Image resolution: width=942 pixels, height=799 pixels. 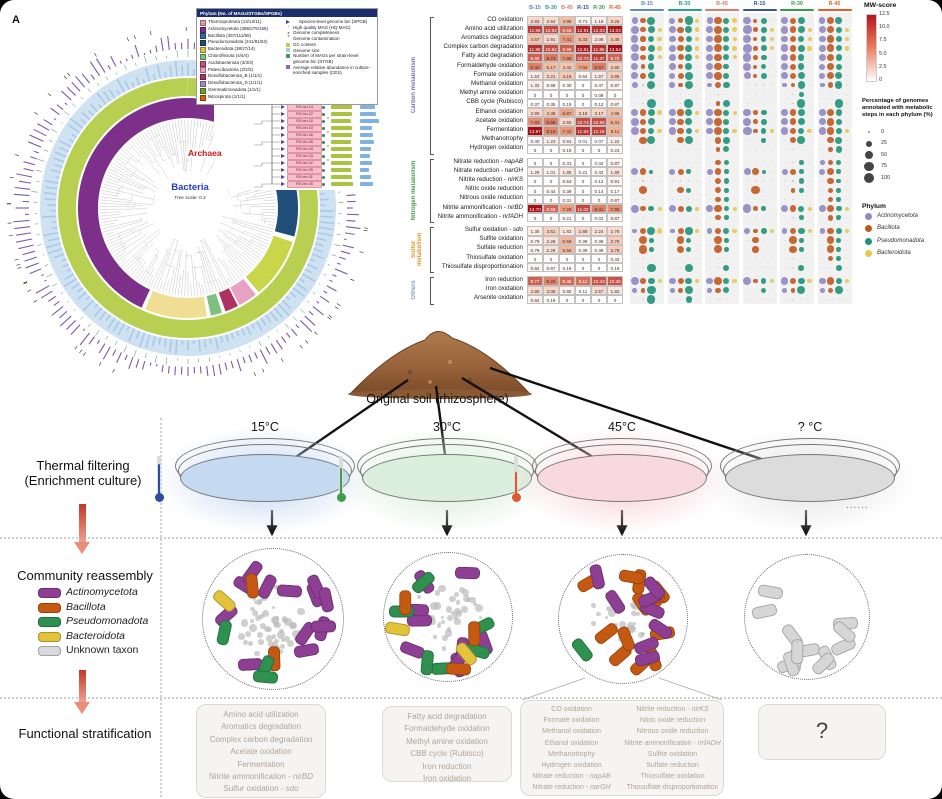 I want to click on heatmap-cell: 1.83, so click(x=567, y=231).